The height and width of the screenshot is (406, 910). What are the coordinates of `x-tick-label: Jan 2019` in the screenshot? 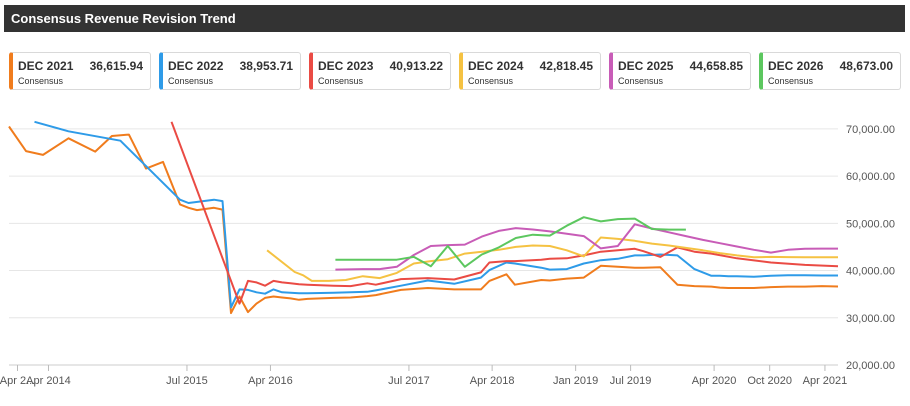 It's located at (575, 381).